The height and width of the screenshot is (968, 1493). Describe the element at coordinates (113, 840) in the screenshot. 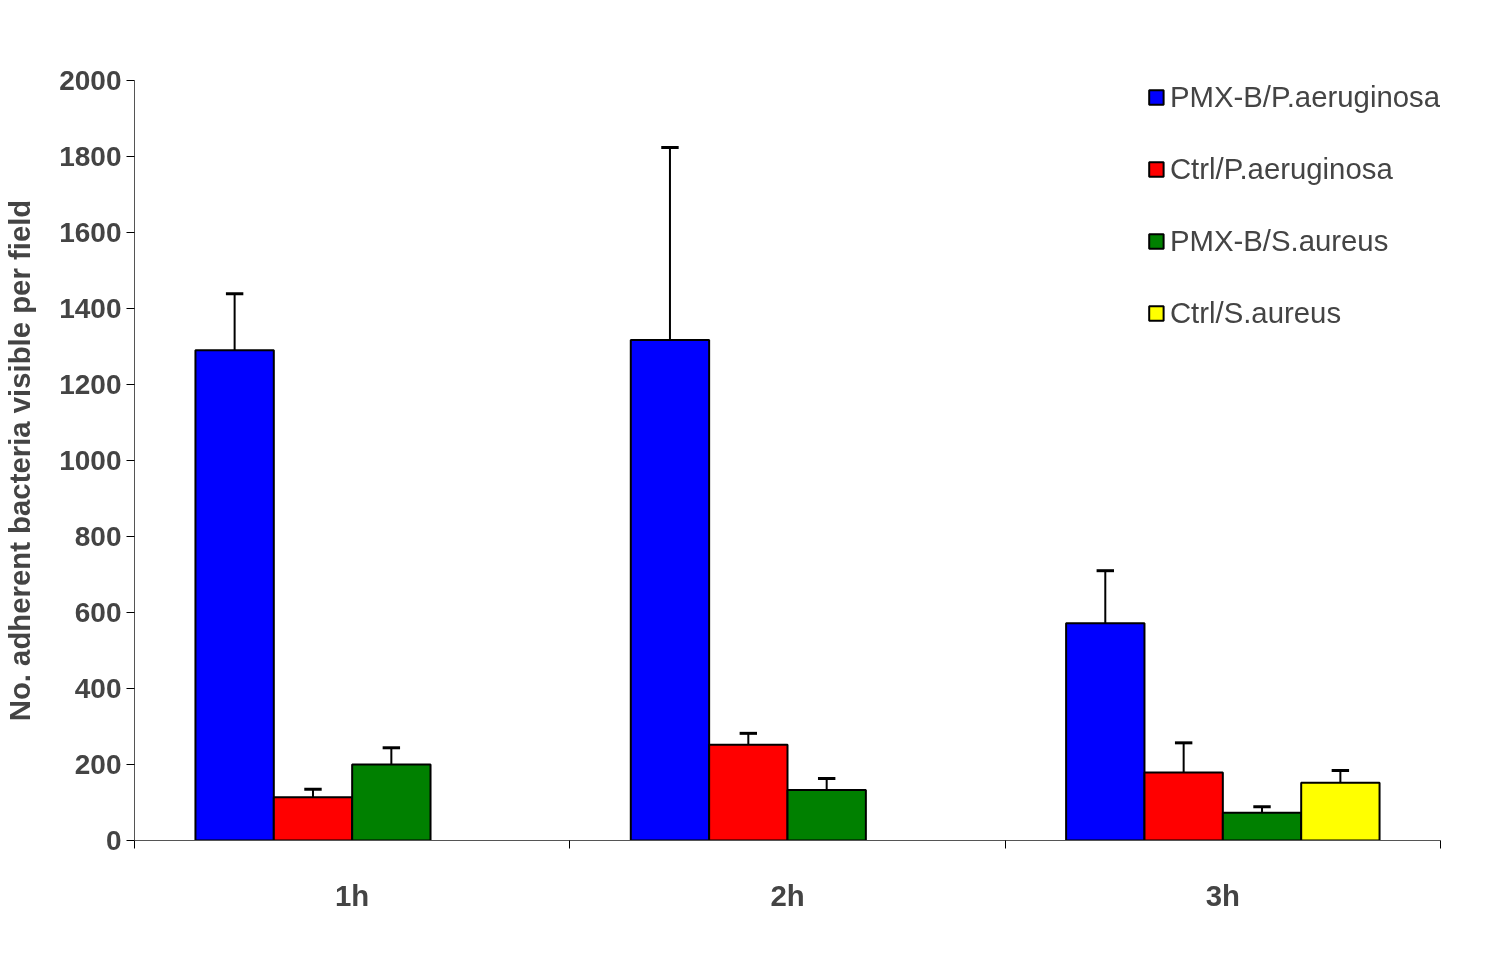

I see `y-tick-label: 0` at that location.